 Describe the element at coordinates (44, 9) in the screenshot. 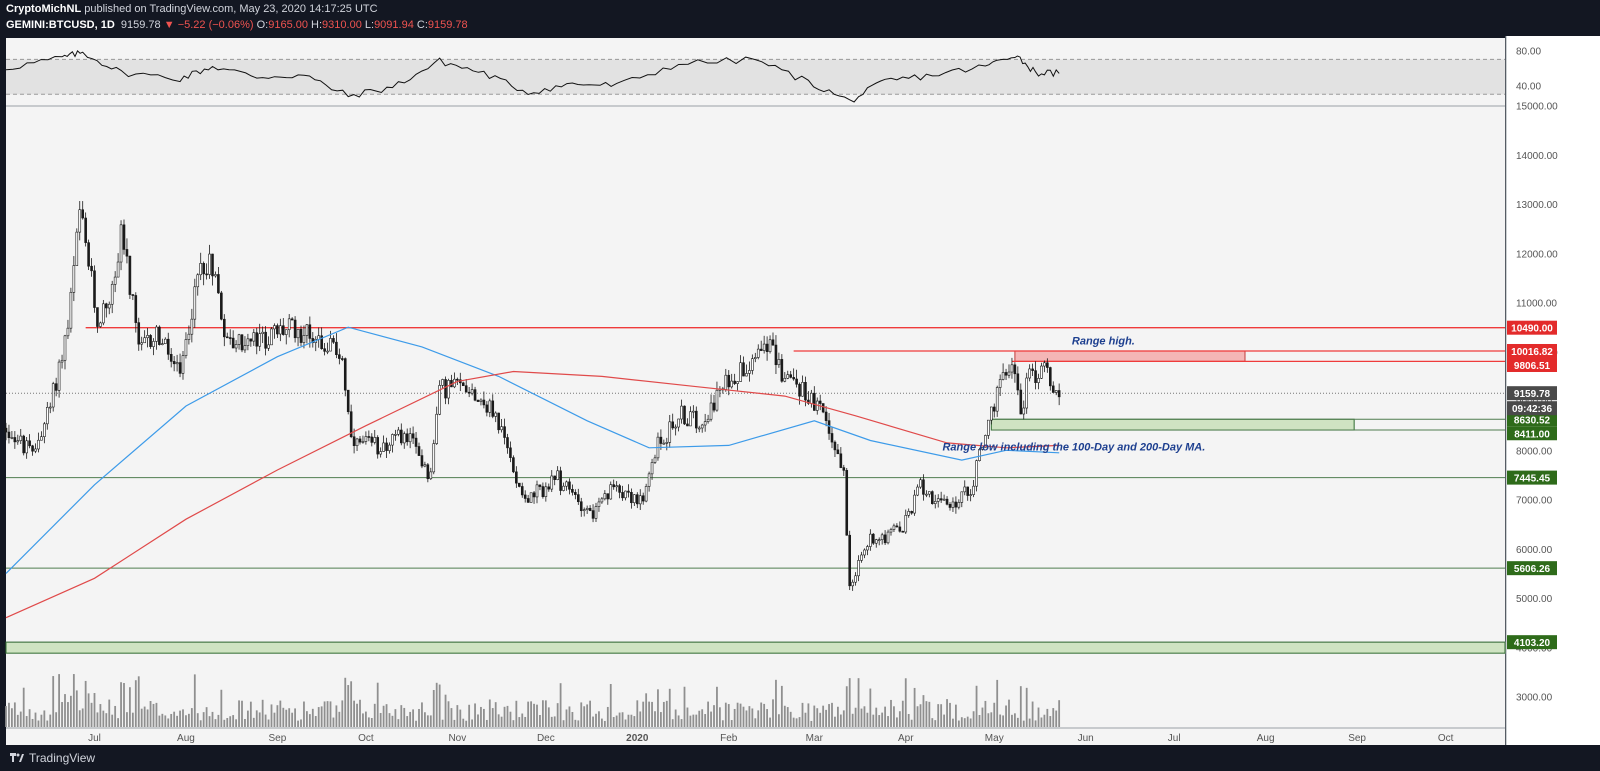

I see `author-name: CryptoMichNL` at that location.